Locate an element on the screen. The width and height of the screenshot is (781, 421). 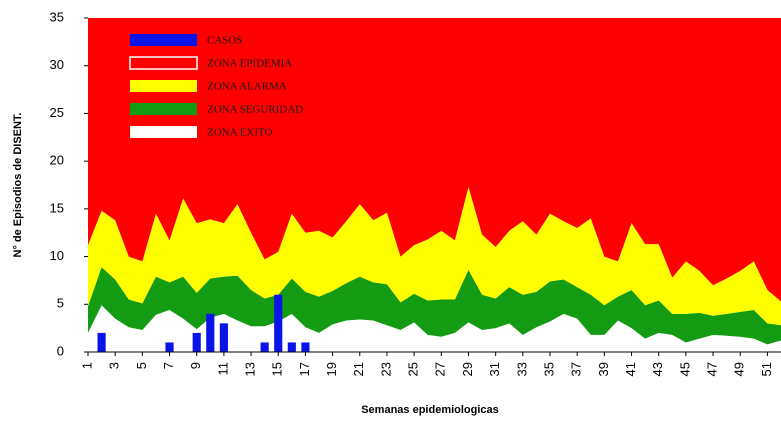
legend-label: ZONA ALARMA is located at coordinates (247, 87).